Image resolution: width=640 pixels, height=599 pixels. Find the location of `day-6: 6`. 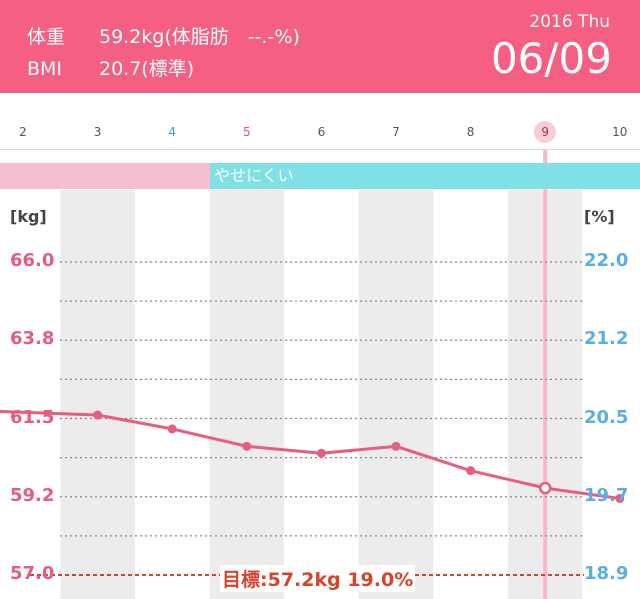

day-6: 6 is located at coordinates (321, 132).